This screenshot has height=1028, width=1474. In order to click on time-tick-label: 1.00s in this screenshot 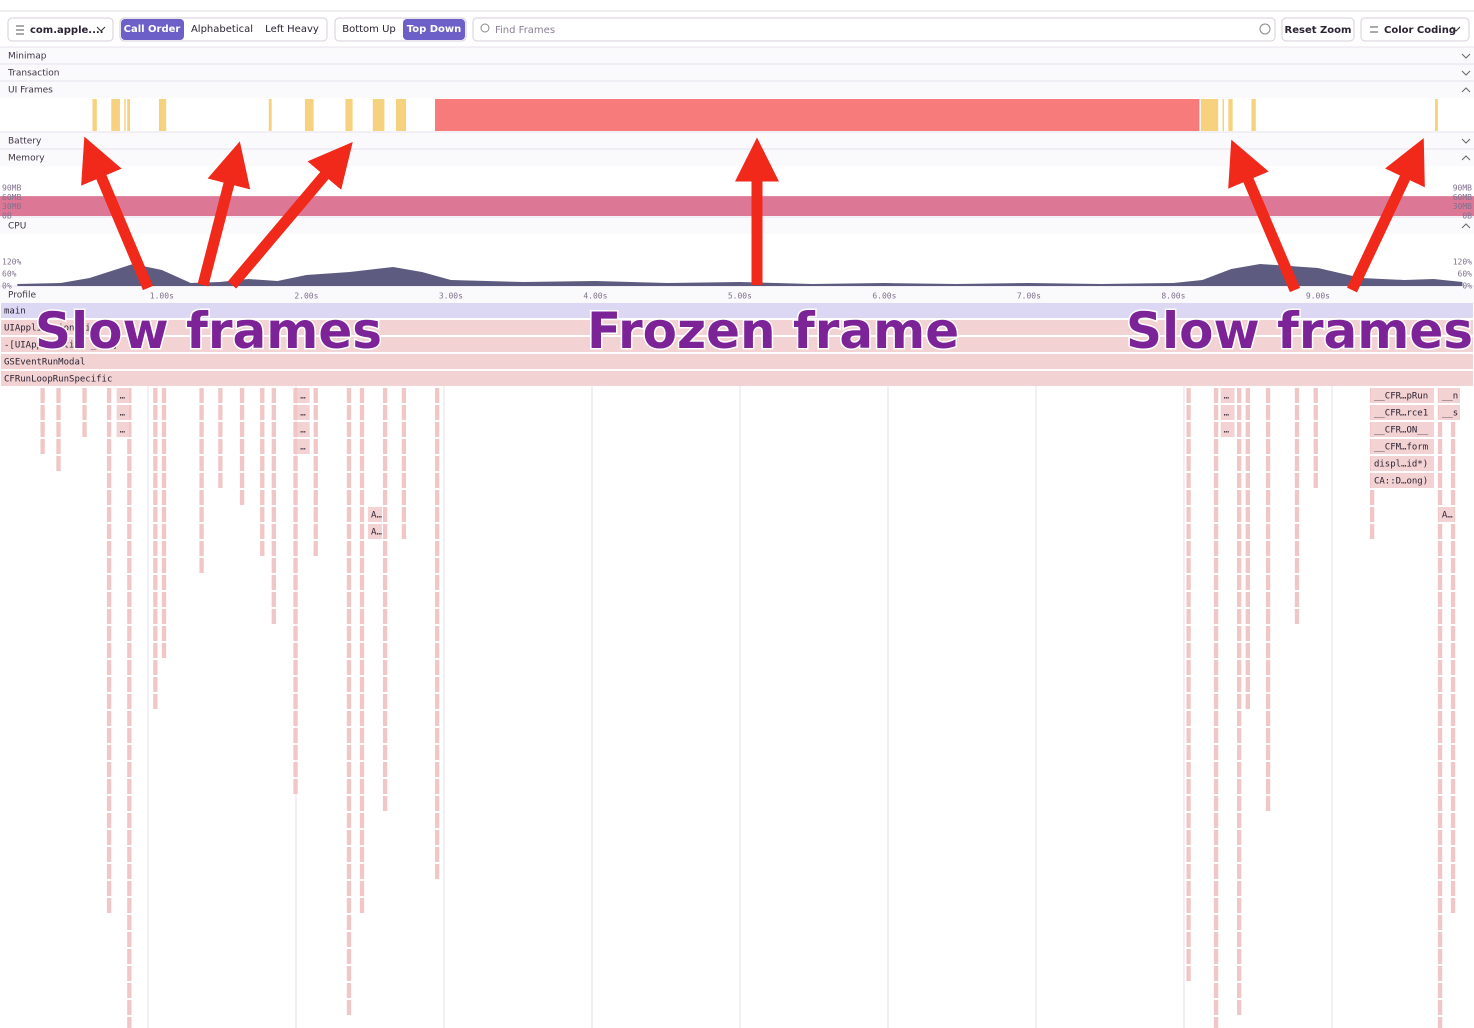, I will do `click(162, 296)`.